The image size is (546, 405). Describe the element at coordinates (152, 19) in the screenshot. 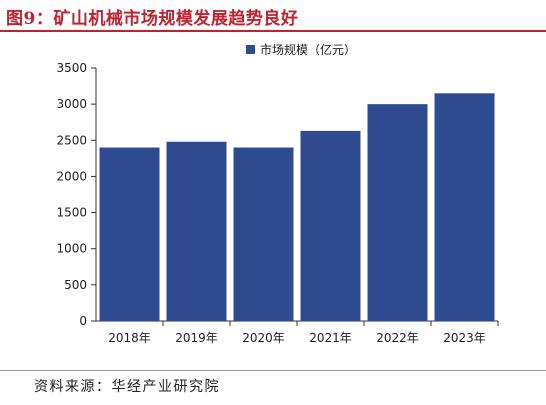

I see `figure-title: 图9：矿山机械市场规模发展趋势良好` at that location.